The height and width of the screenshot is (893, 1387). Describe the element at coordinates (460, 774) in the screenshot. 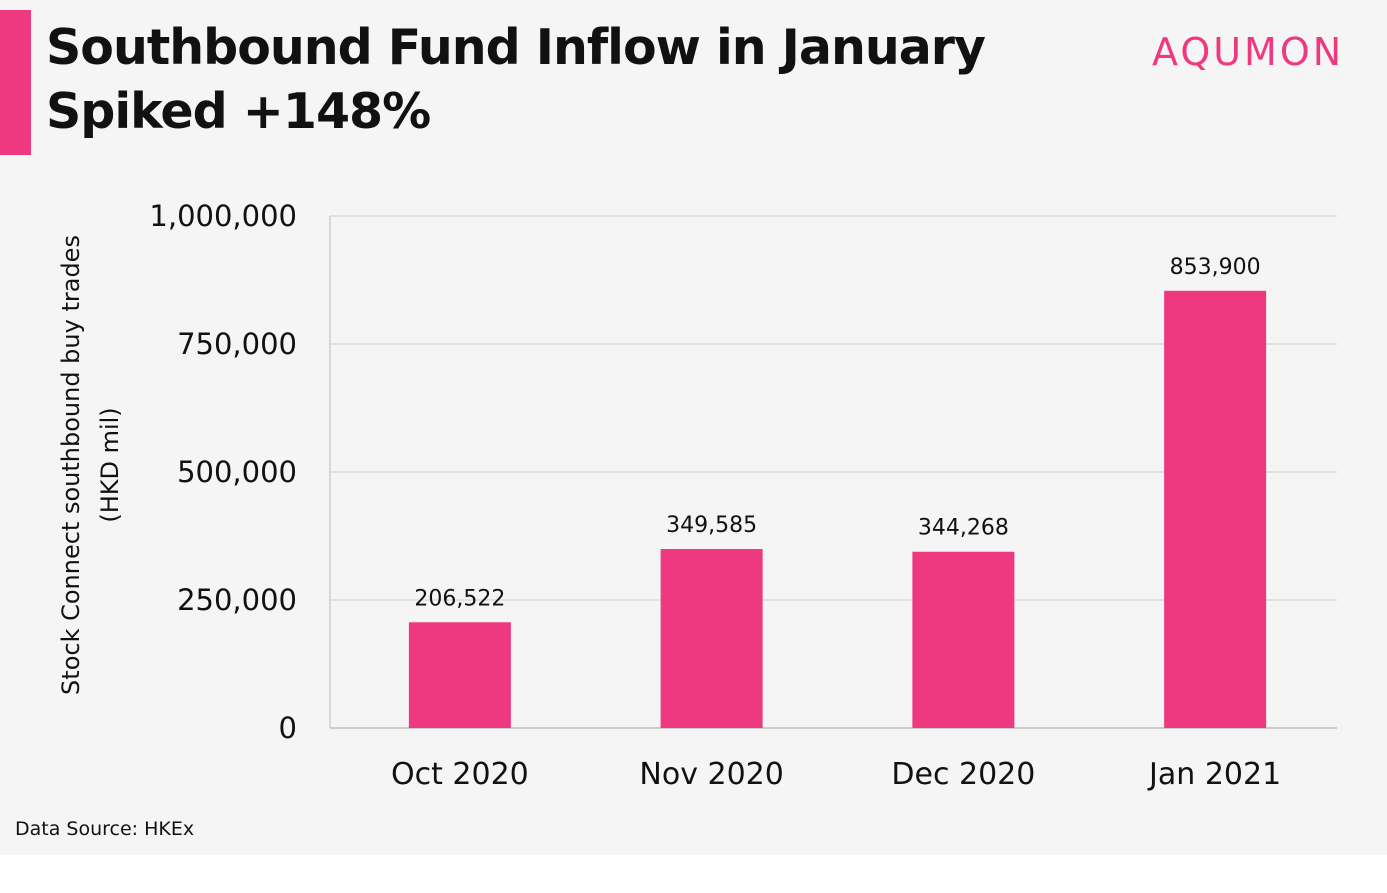

I see `x-tick-label: Oct 2020` at that location.